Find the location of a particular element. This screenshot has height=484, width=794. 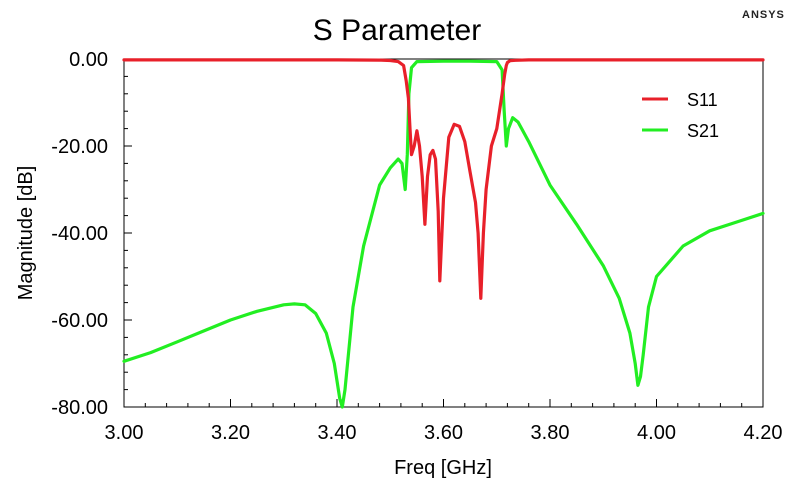

y-axis-title: Magnitude [dB] is located at coordinates (26, 233).